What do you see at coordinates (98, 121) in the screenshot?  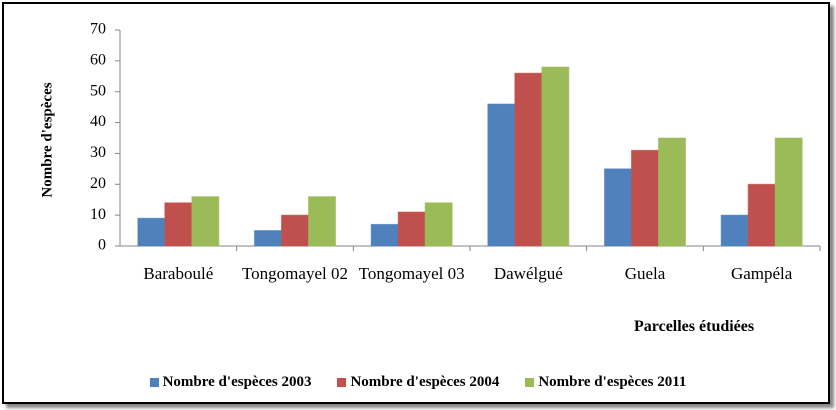 I see `y-tick-label: 40` at bounding box center [98, 121].